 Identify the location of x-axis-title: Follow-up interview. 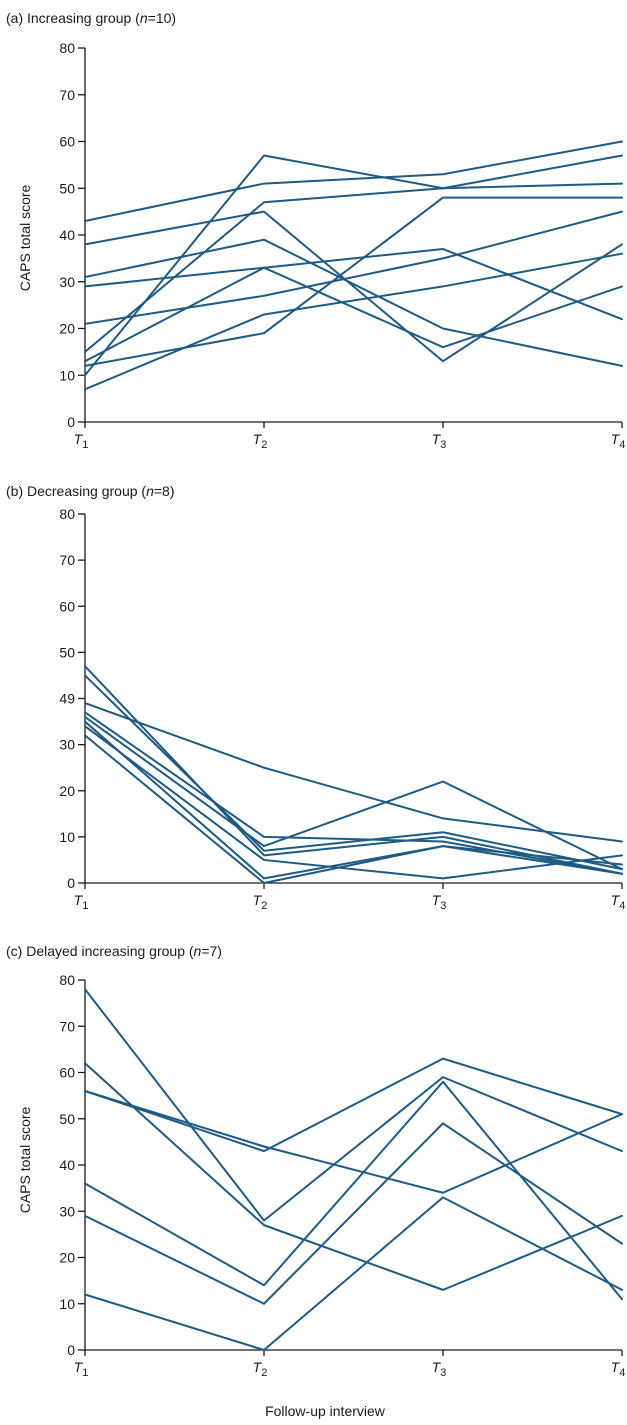
(325, 1411).